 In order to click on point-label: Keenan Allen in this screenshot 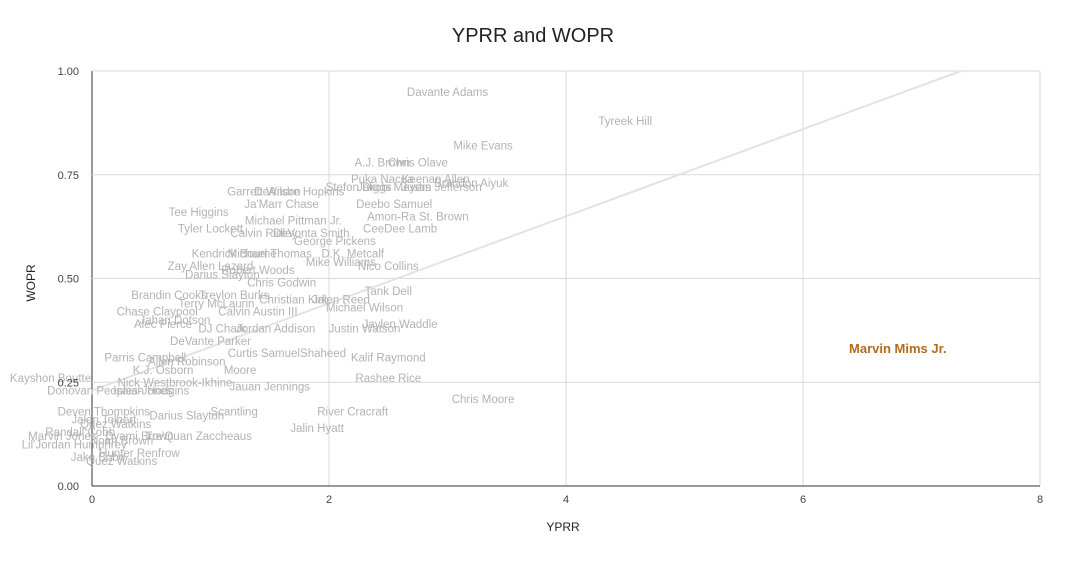, I will do `click(436, 180)`.